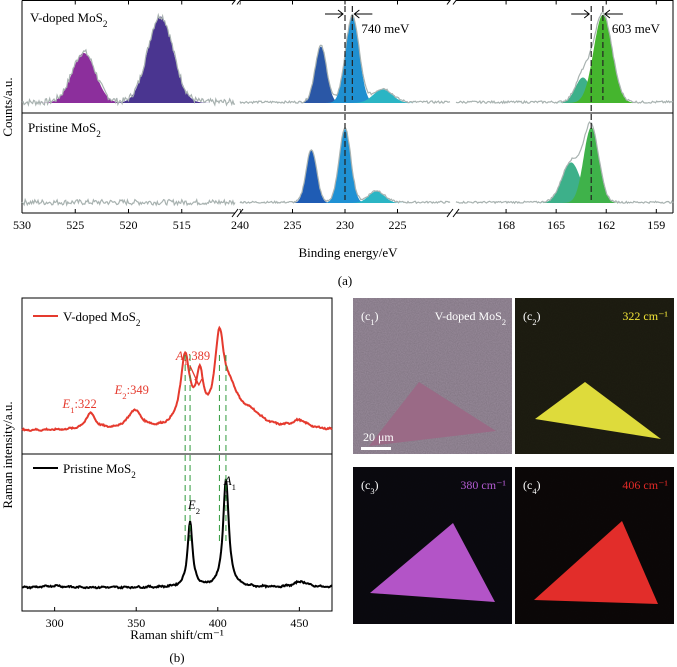 The image size is (677, 667). Describe the element at coordinates (177, 634) in the screenshot. I see `x-axis-label: Raman shift/cm⁻¹` at that location.